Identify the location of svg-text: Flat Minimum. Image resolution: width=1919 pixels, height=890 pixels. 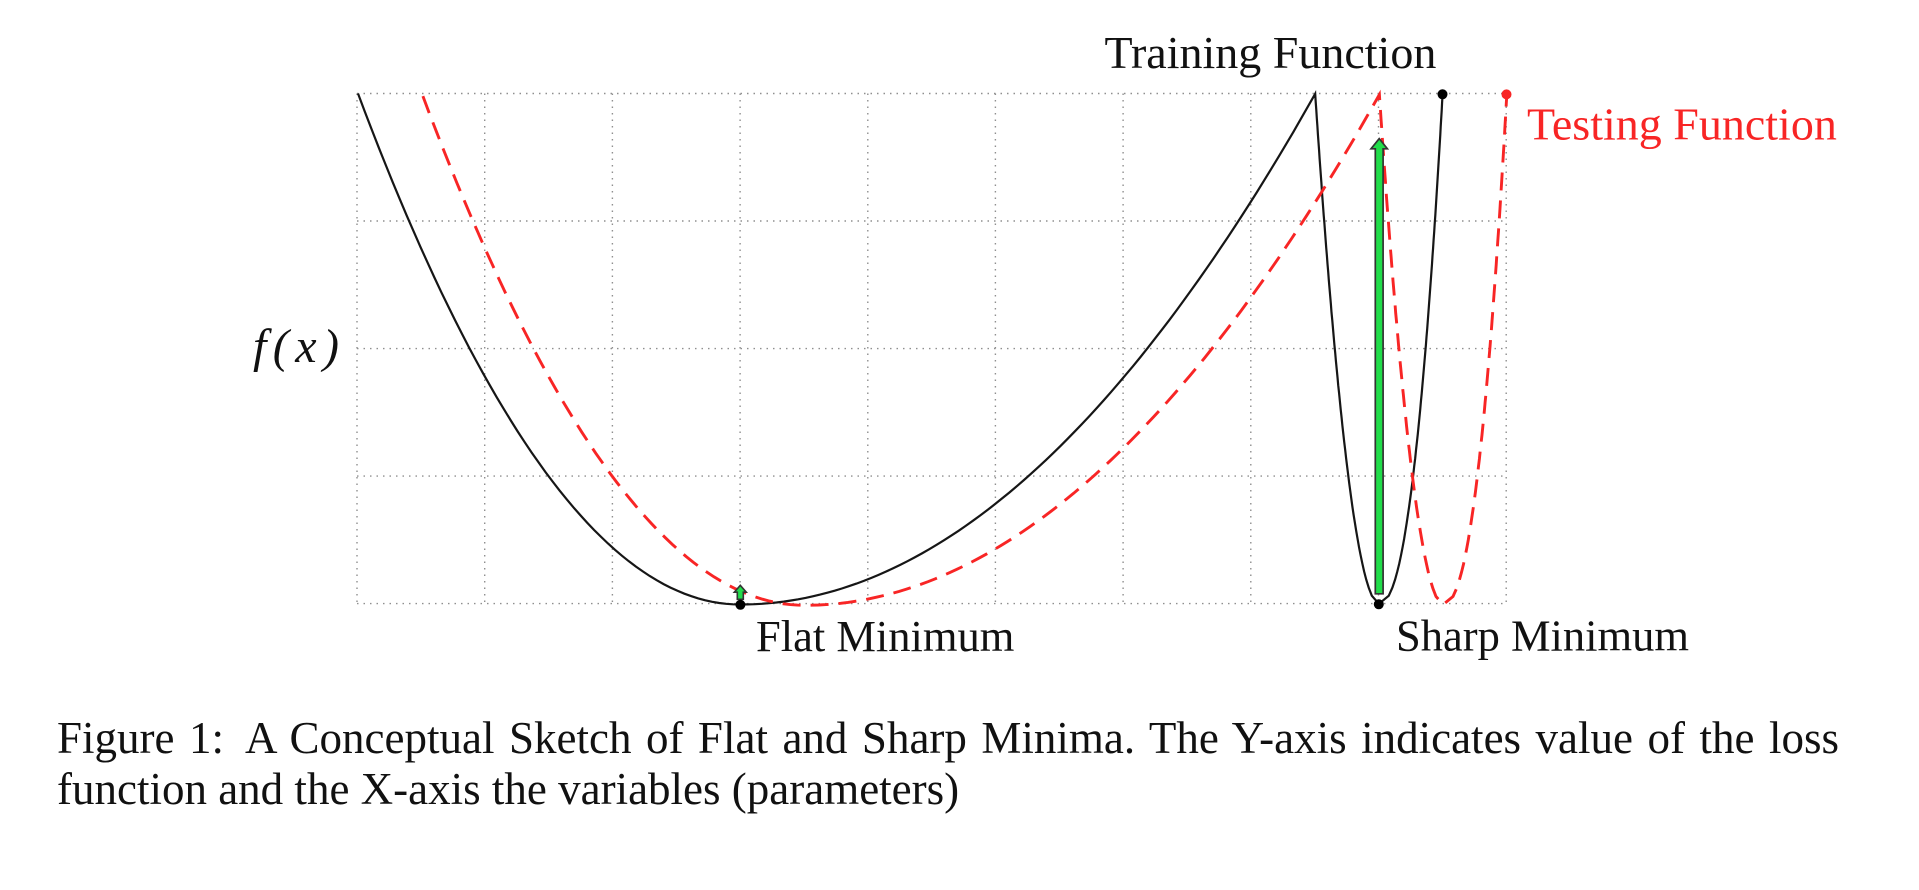
(885, 636).